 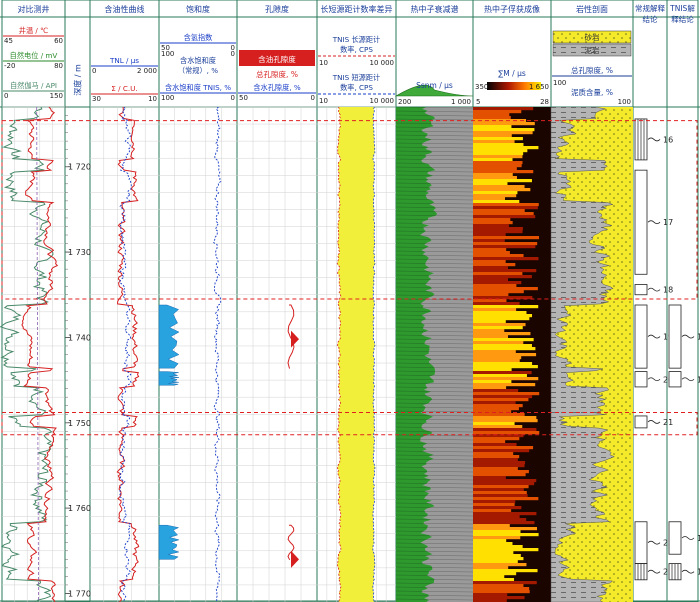 I want to click on track-frame, so click(x=682, y=301).